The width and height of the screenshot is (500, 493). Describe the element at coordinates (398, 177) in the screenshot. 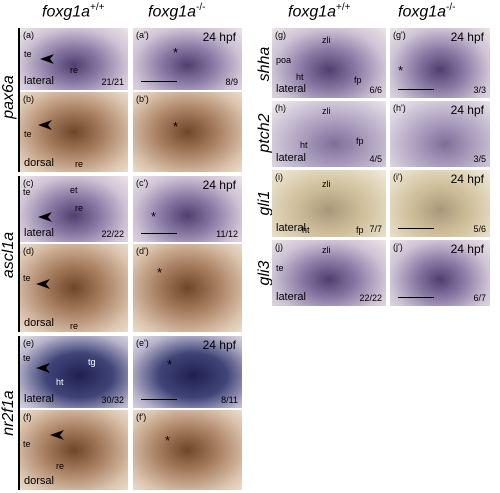

I see `panel-label: (i')` at that location.